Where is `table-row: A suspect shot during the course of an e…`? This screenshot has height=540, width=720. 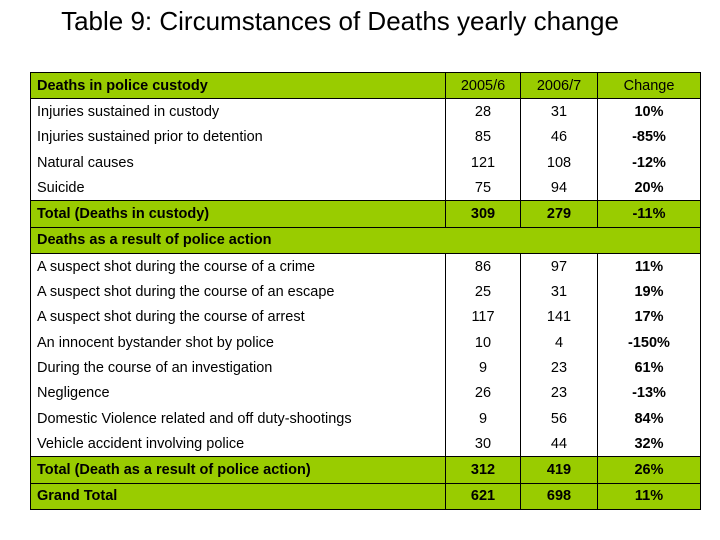
table-row: A suspect shot during the course of an e… is located at coordinates (365, 292).